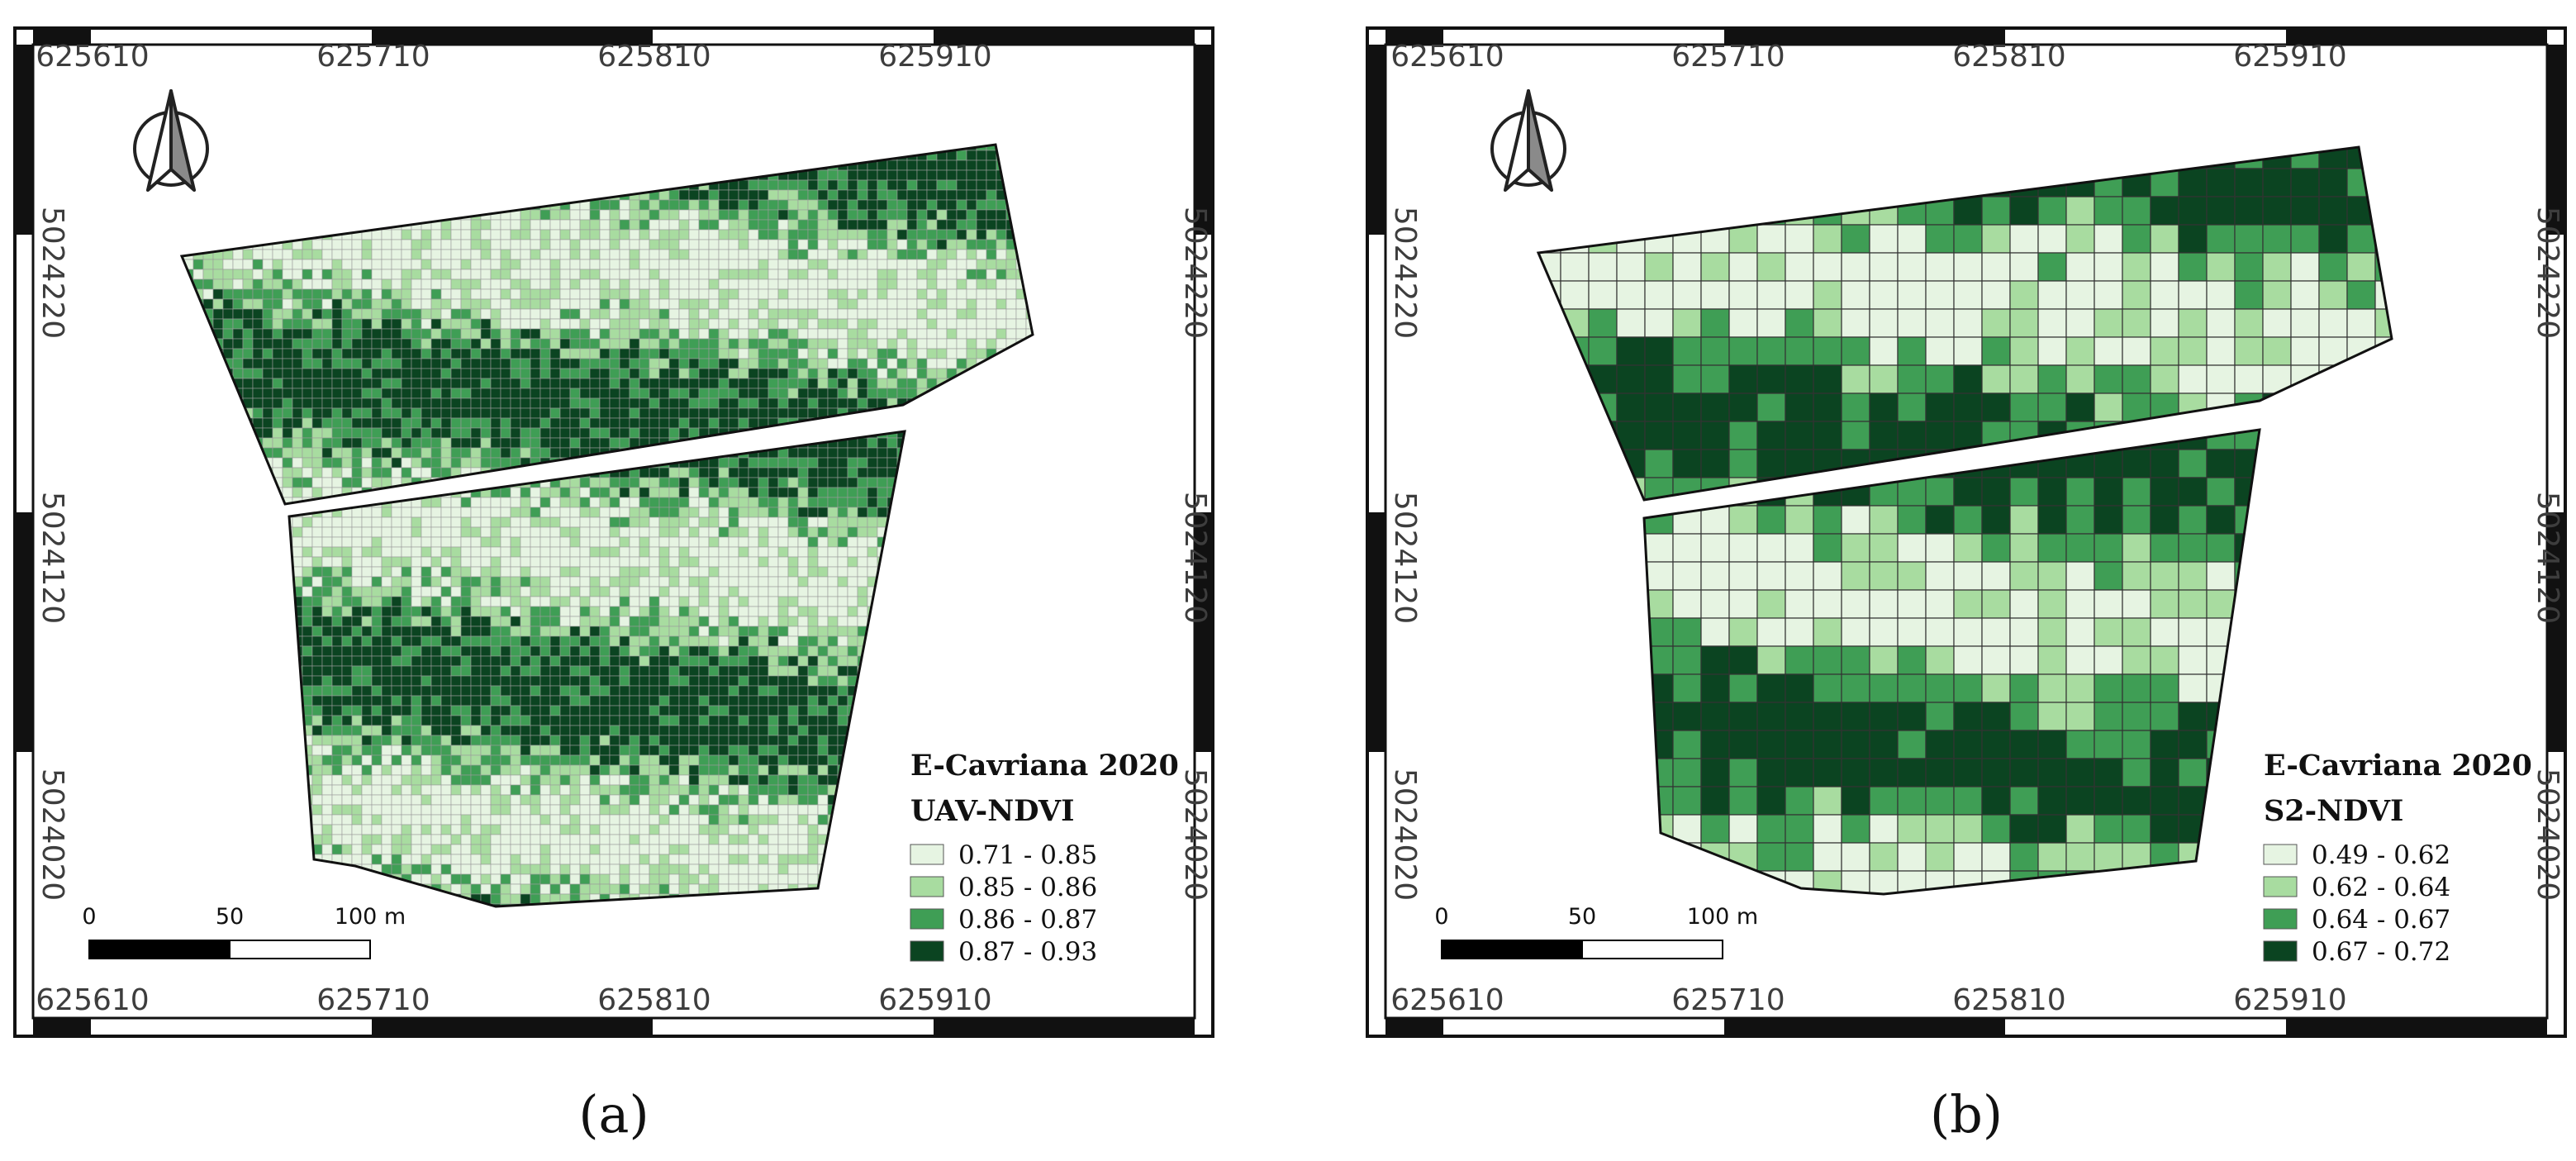  Describe the element at coordinates (1966, 1114) in the screenshot. I see `panel-caption: (b)` at that location.